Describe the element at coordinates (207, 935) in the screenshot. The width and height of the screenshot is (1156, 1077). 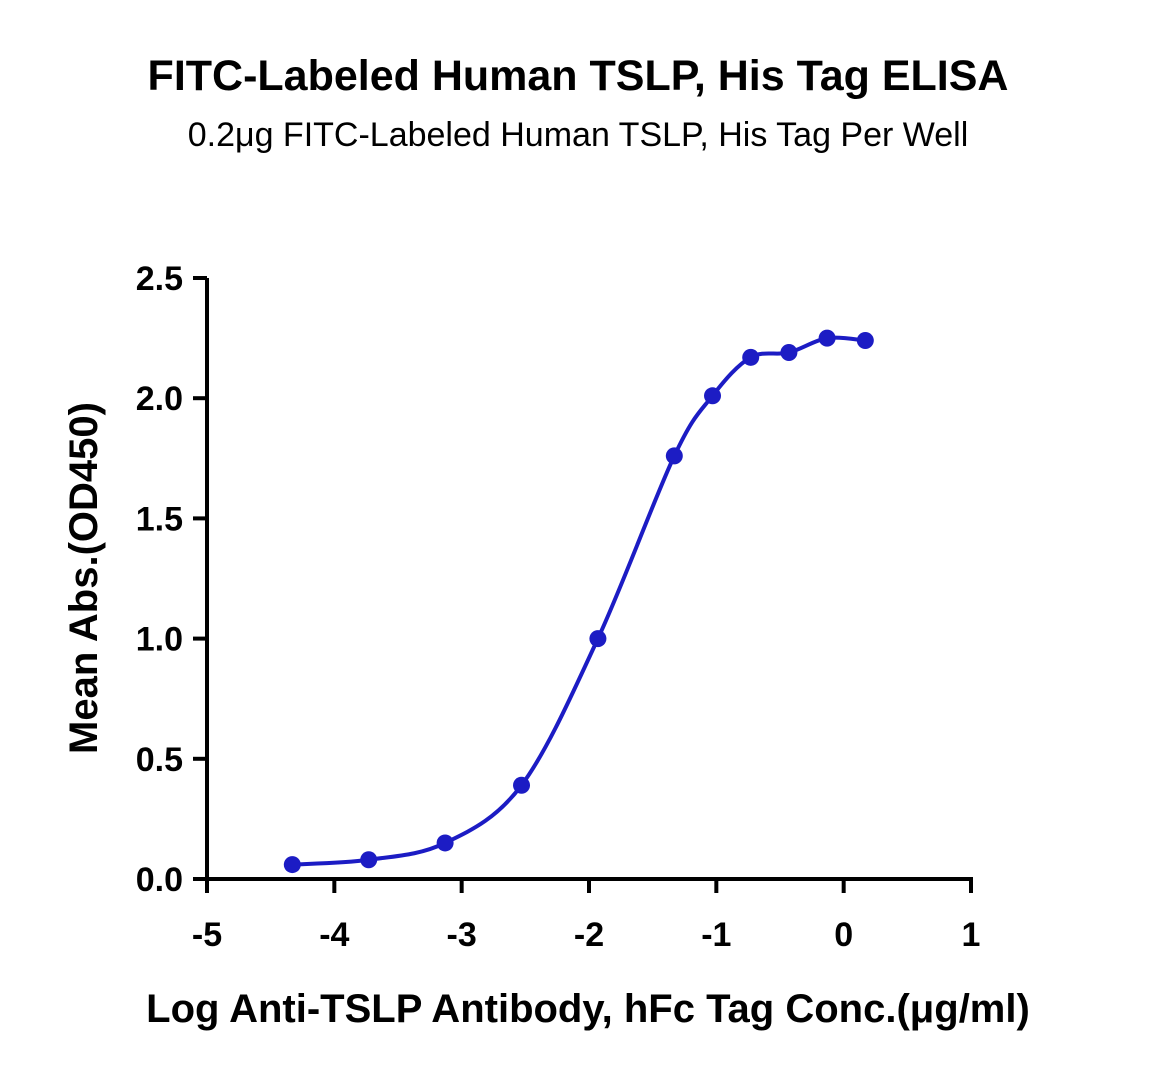
I see `x-tick-label: -5` at that location.